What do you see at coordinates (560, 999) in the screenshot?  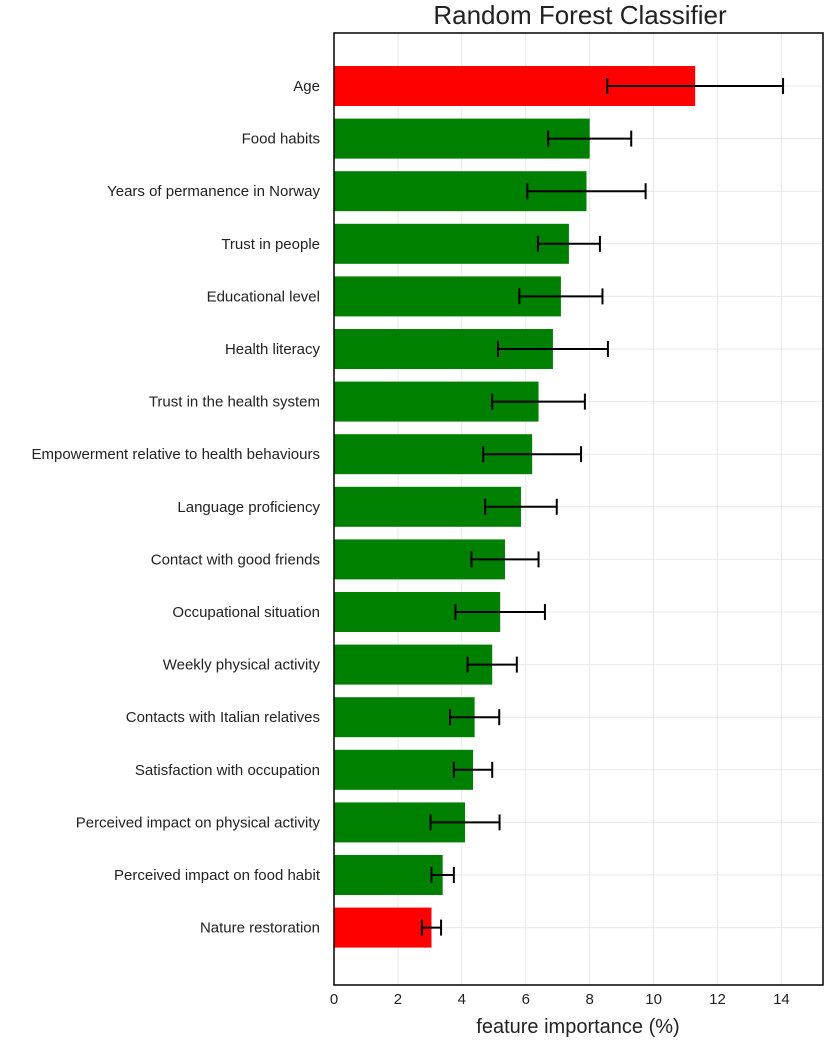 I see `x-tick-labels: 0 2 4 6 8 10 12 14` at bounding box center [560, 999].